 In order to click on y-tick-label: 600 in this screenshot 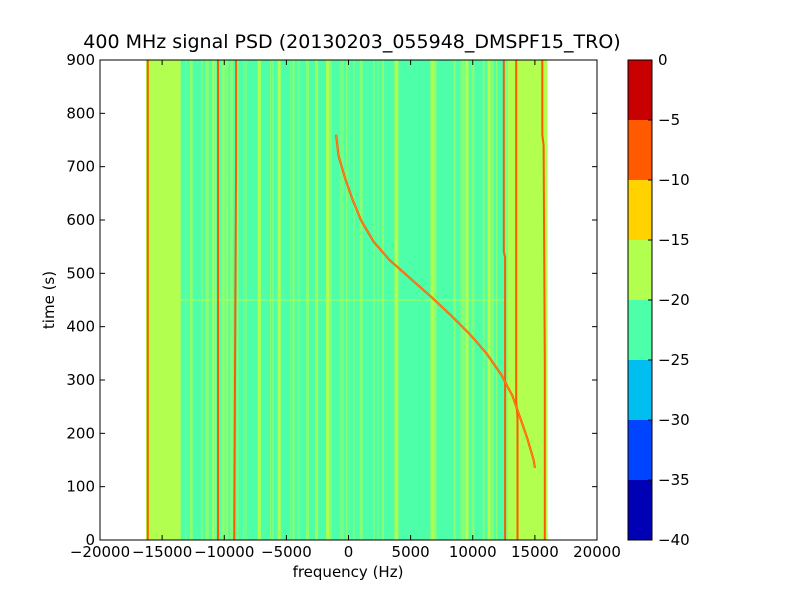, I will do `click(80, 220)`.